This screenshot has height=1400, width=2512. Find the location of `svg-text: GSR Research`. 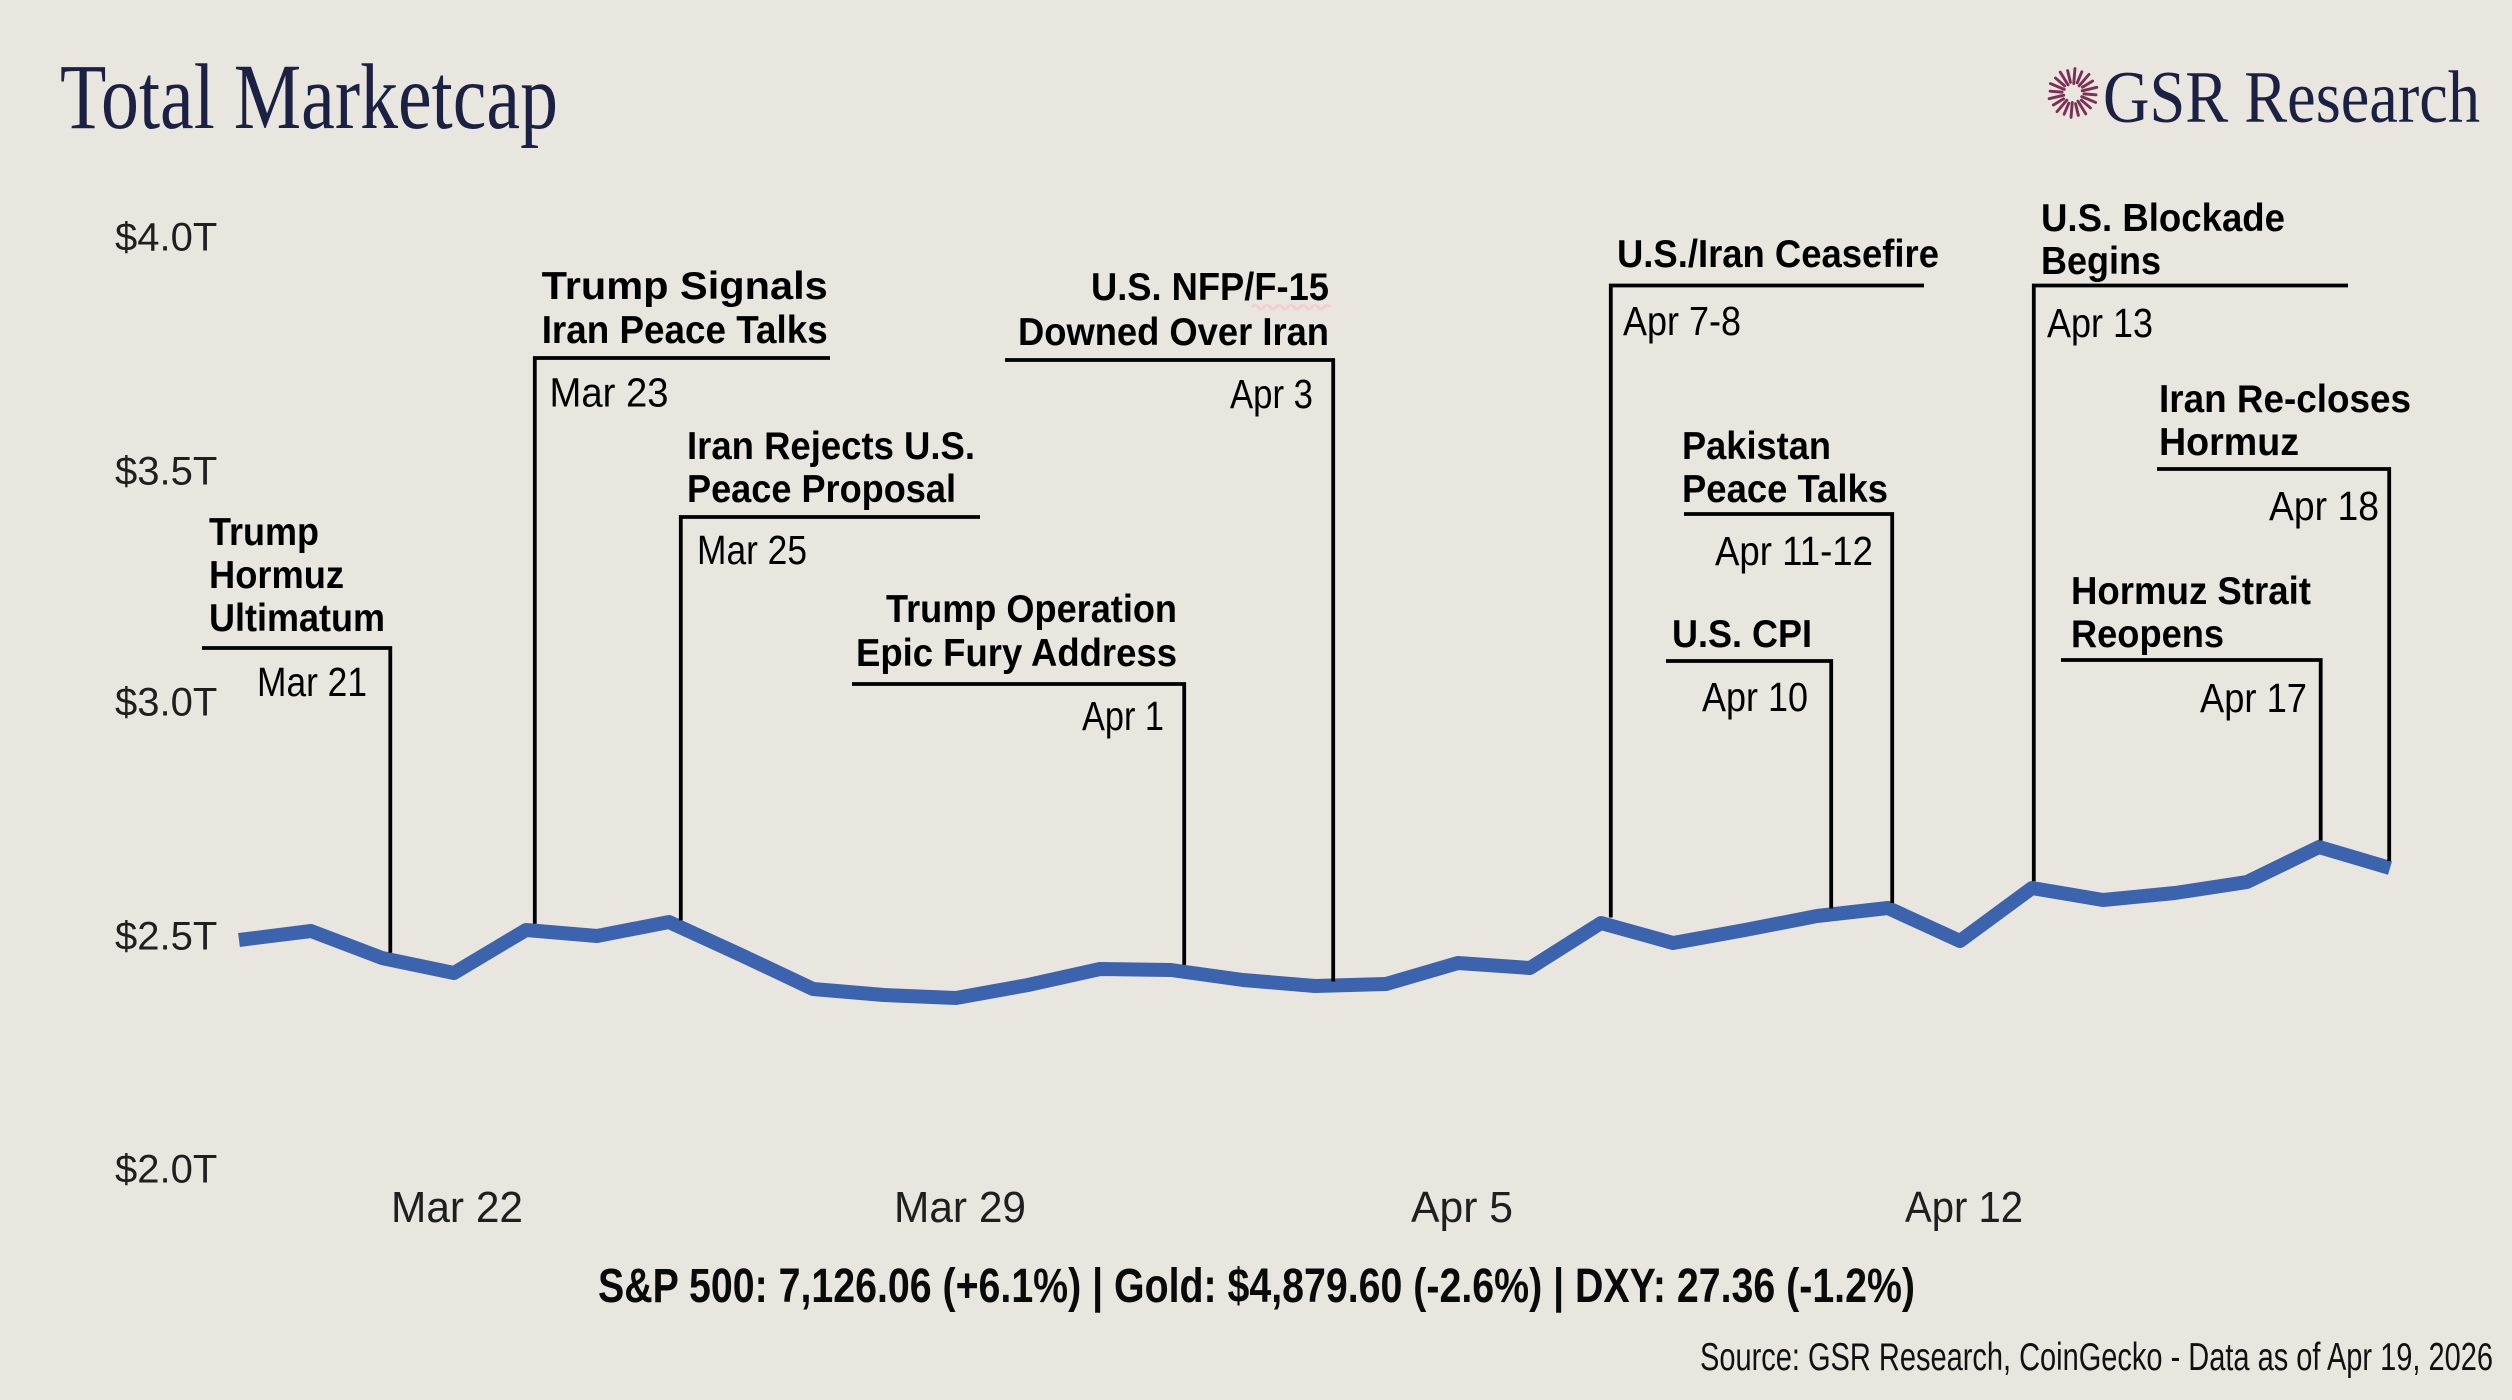

svg-text: GSR Research is located at coordinates (2291, 98).